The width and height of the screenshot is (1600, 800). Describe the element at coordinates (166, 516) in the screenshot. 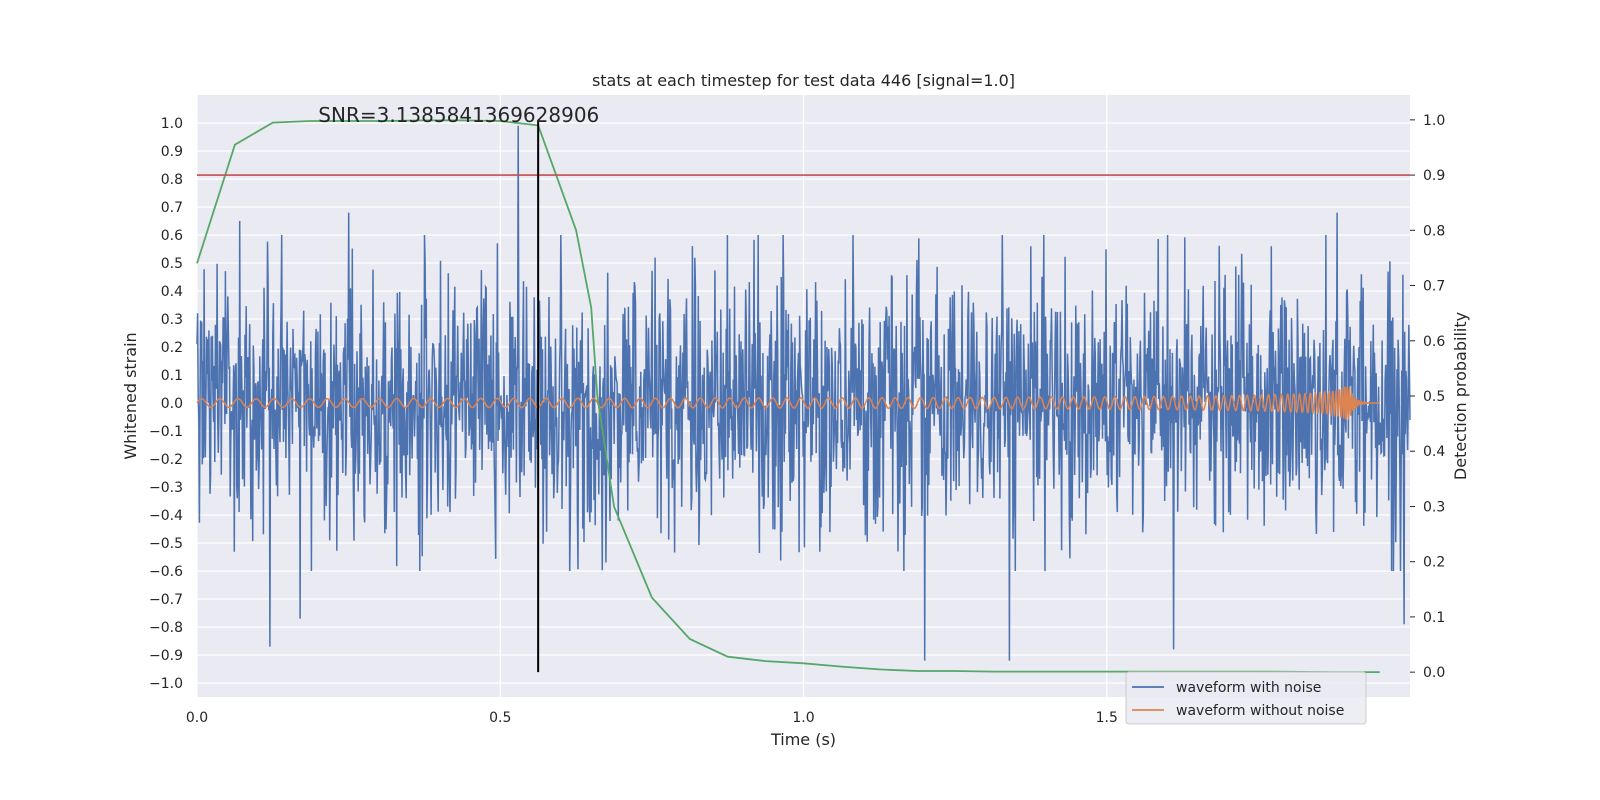

I see `y-tick-label: −0.4` at that location.